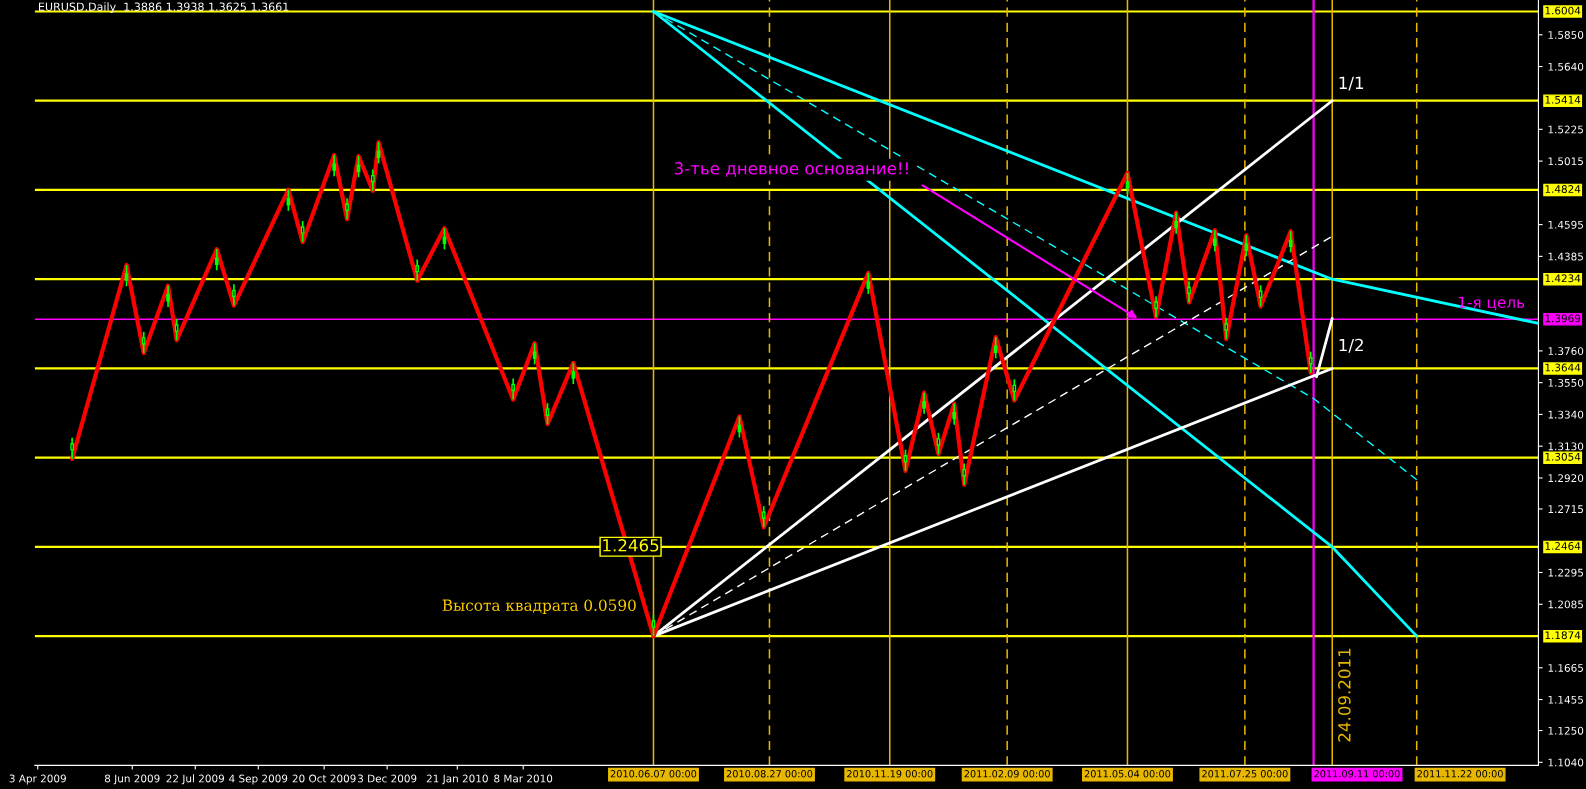 The width and height of the screenshot is (1586, 789). Describe the element at coordinates (1565, 129) in the screenshot. I see `y-tick-label: 1.5225` at that location.